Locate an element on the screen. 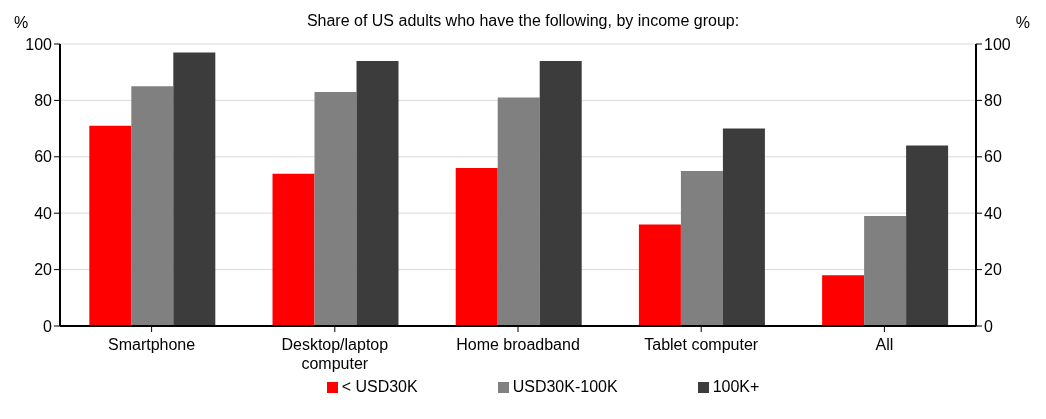 The height and width of the screenshot is (419, 1046). y2-tick-label: 100 is located at coordinates (997, 44).